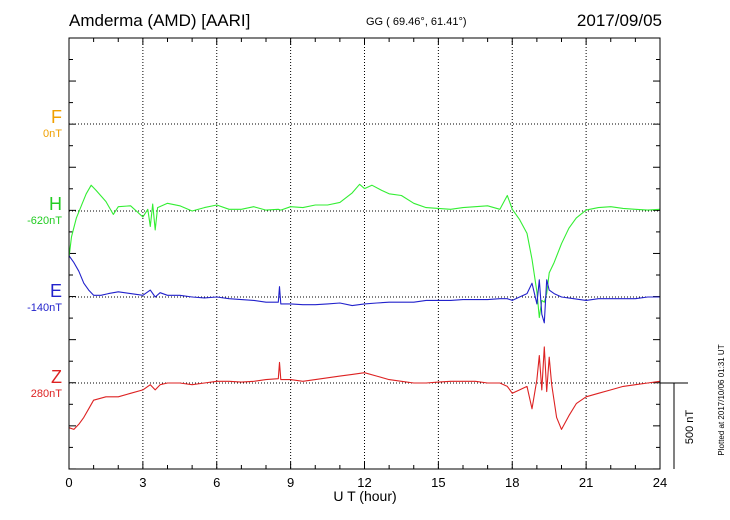 This screenshot has width=730, height=520. What do you see at coordinates (55, 204) in the screenshot?
I see `channel-name-h: H` at bounding box center [55, 204].